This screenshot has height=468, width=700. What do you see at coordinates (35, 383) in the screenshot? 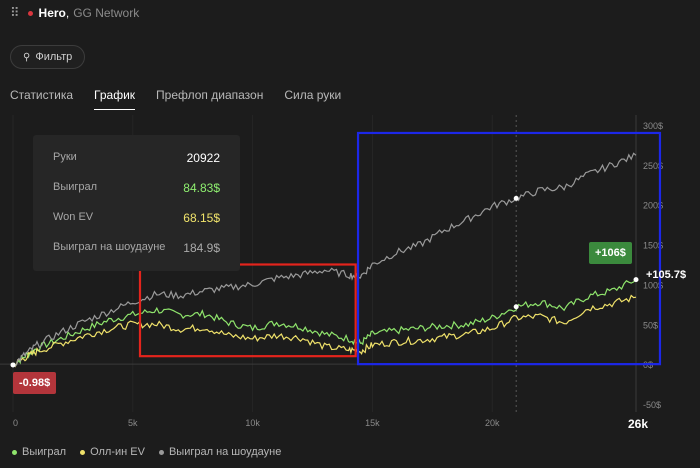
I see `start-value-badge: -0.98$` at bounding box center [35, 383].